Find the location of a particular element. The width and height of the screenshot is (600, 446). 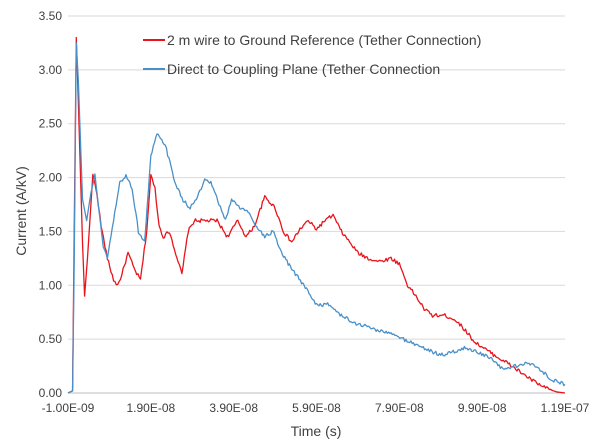

y-axis-title: Current (A/kV) is located at coordinates (21, 210).